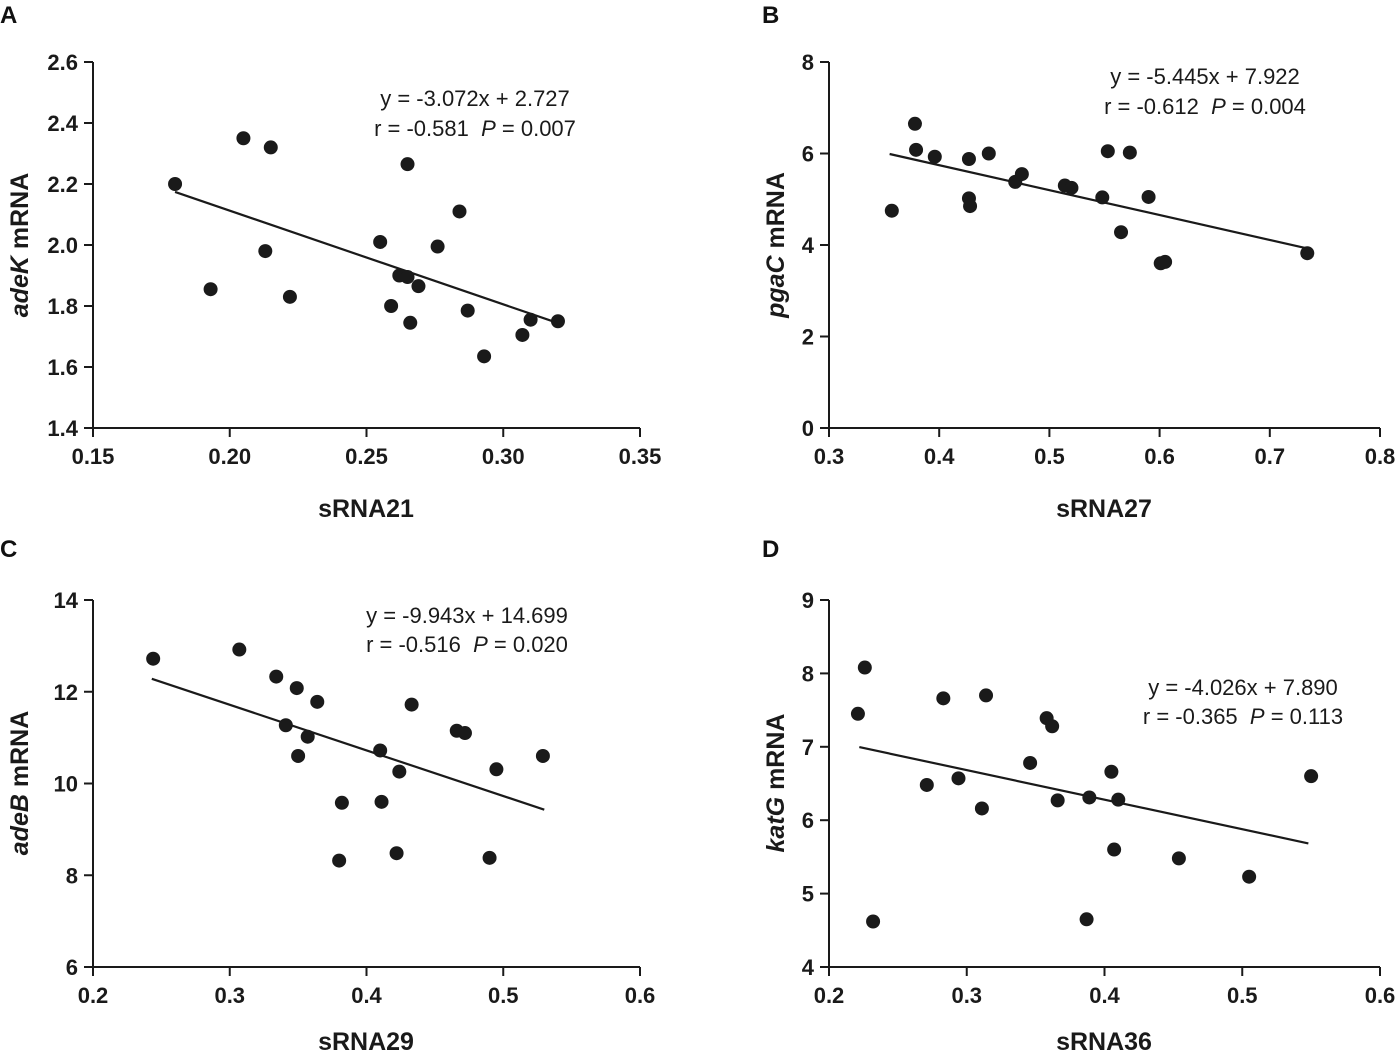 This screenshot has height=1053, width=1396. Describe the element at coordinates (419, 644) in the screenshot. I see `r-value: r = -0.516` at that location.